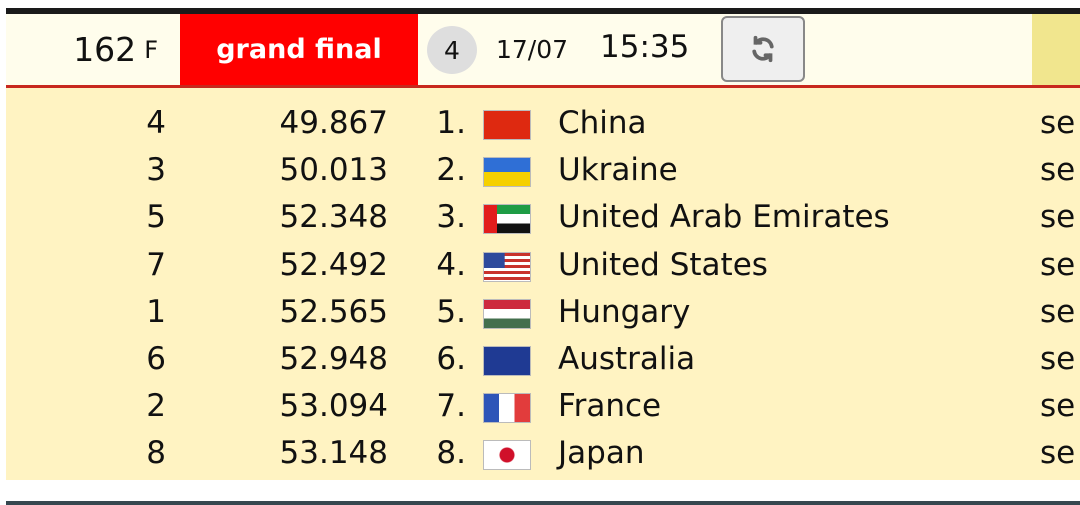  Describe the element at coordinates (156, 123) in the screenshot. I see `lane-number: 4` at that location.